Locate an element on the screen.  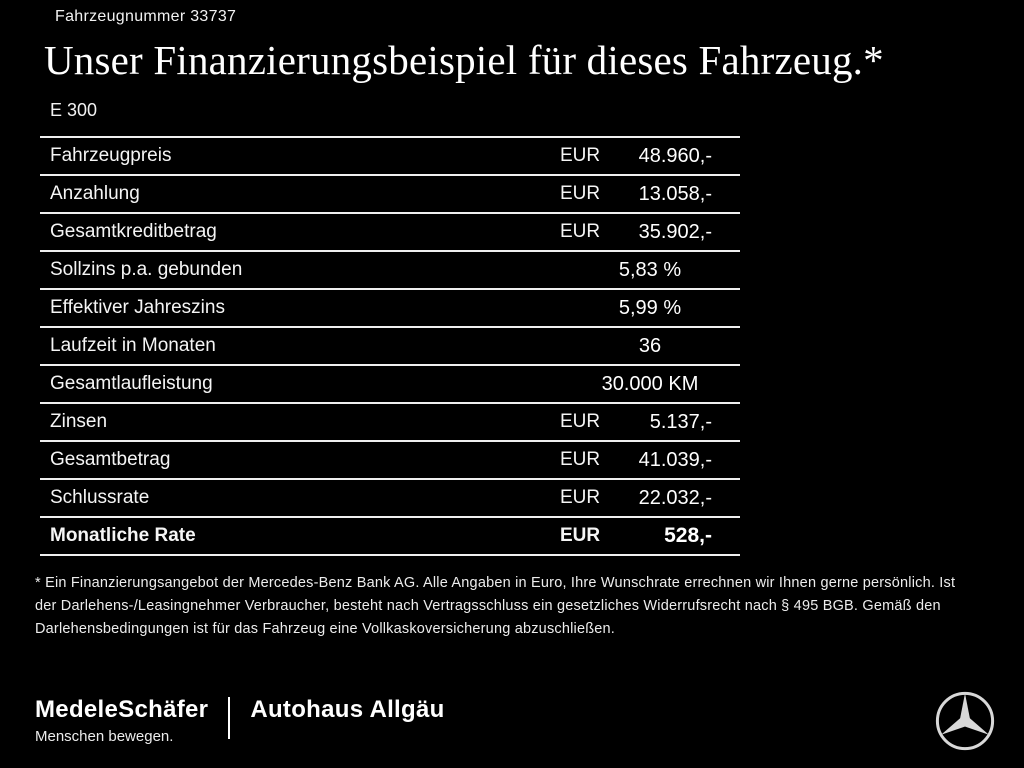
row-value: 35.902,- is located at coordinates (675, 231).